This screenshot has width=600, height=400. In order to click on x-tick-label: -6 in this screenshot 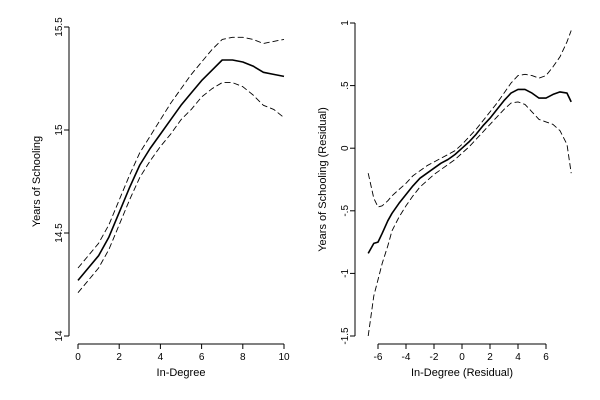, I will do `click(378, 357)`.